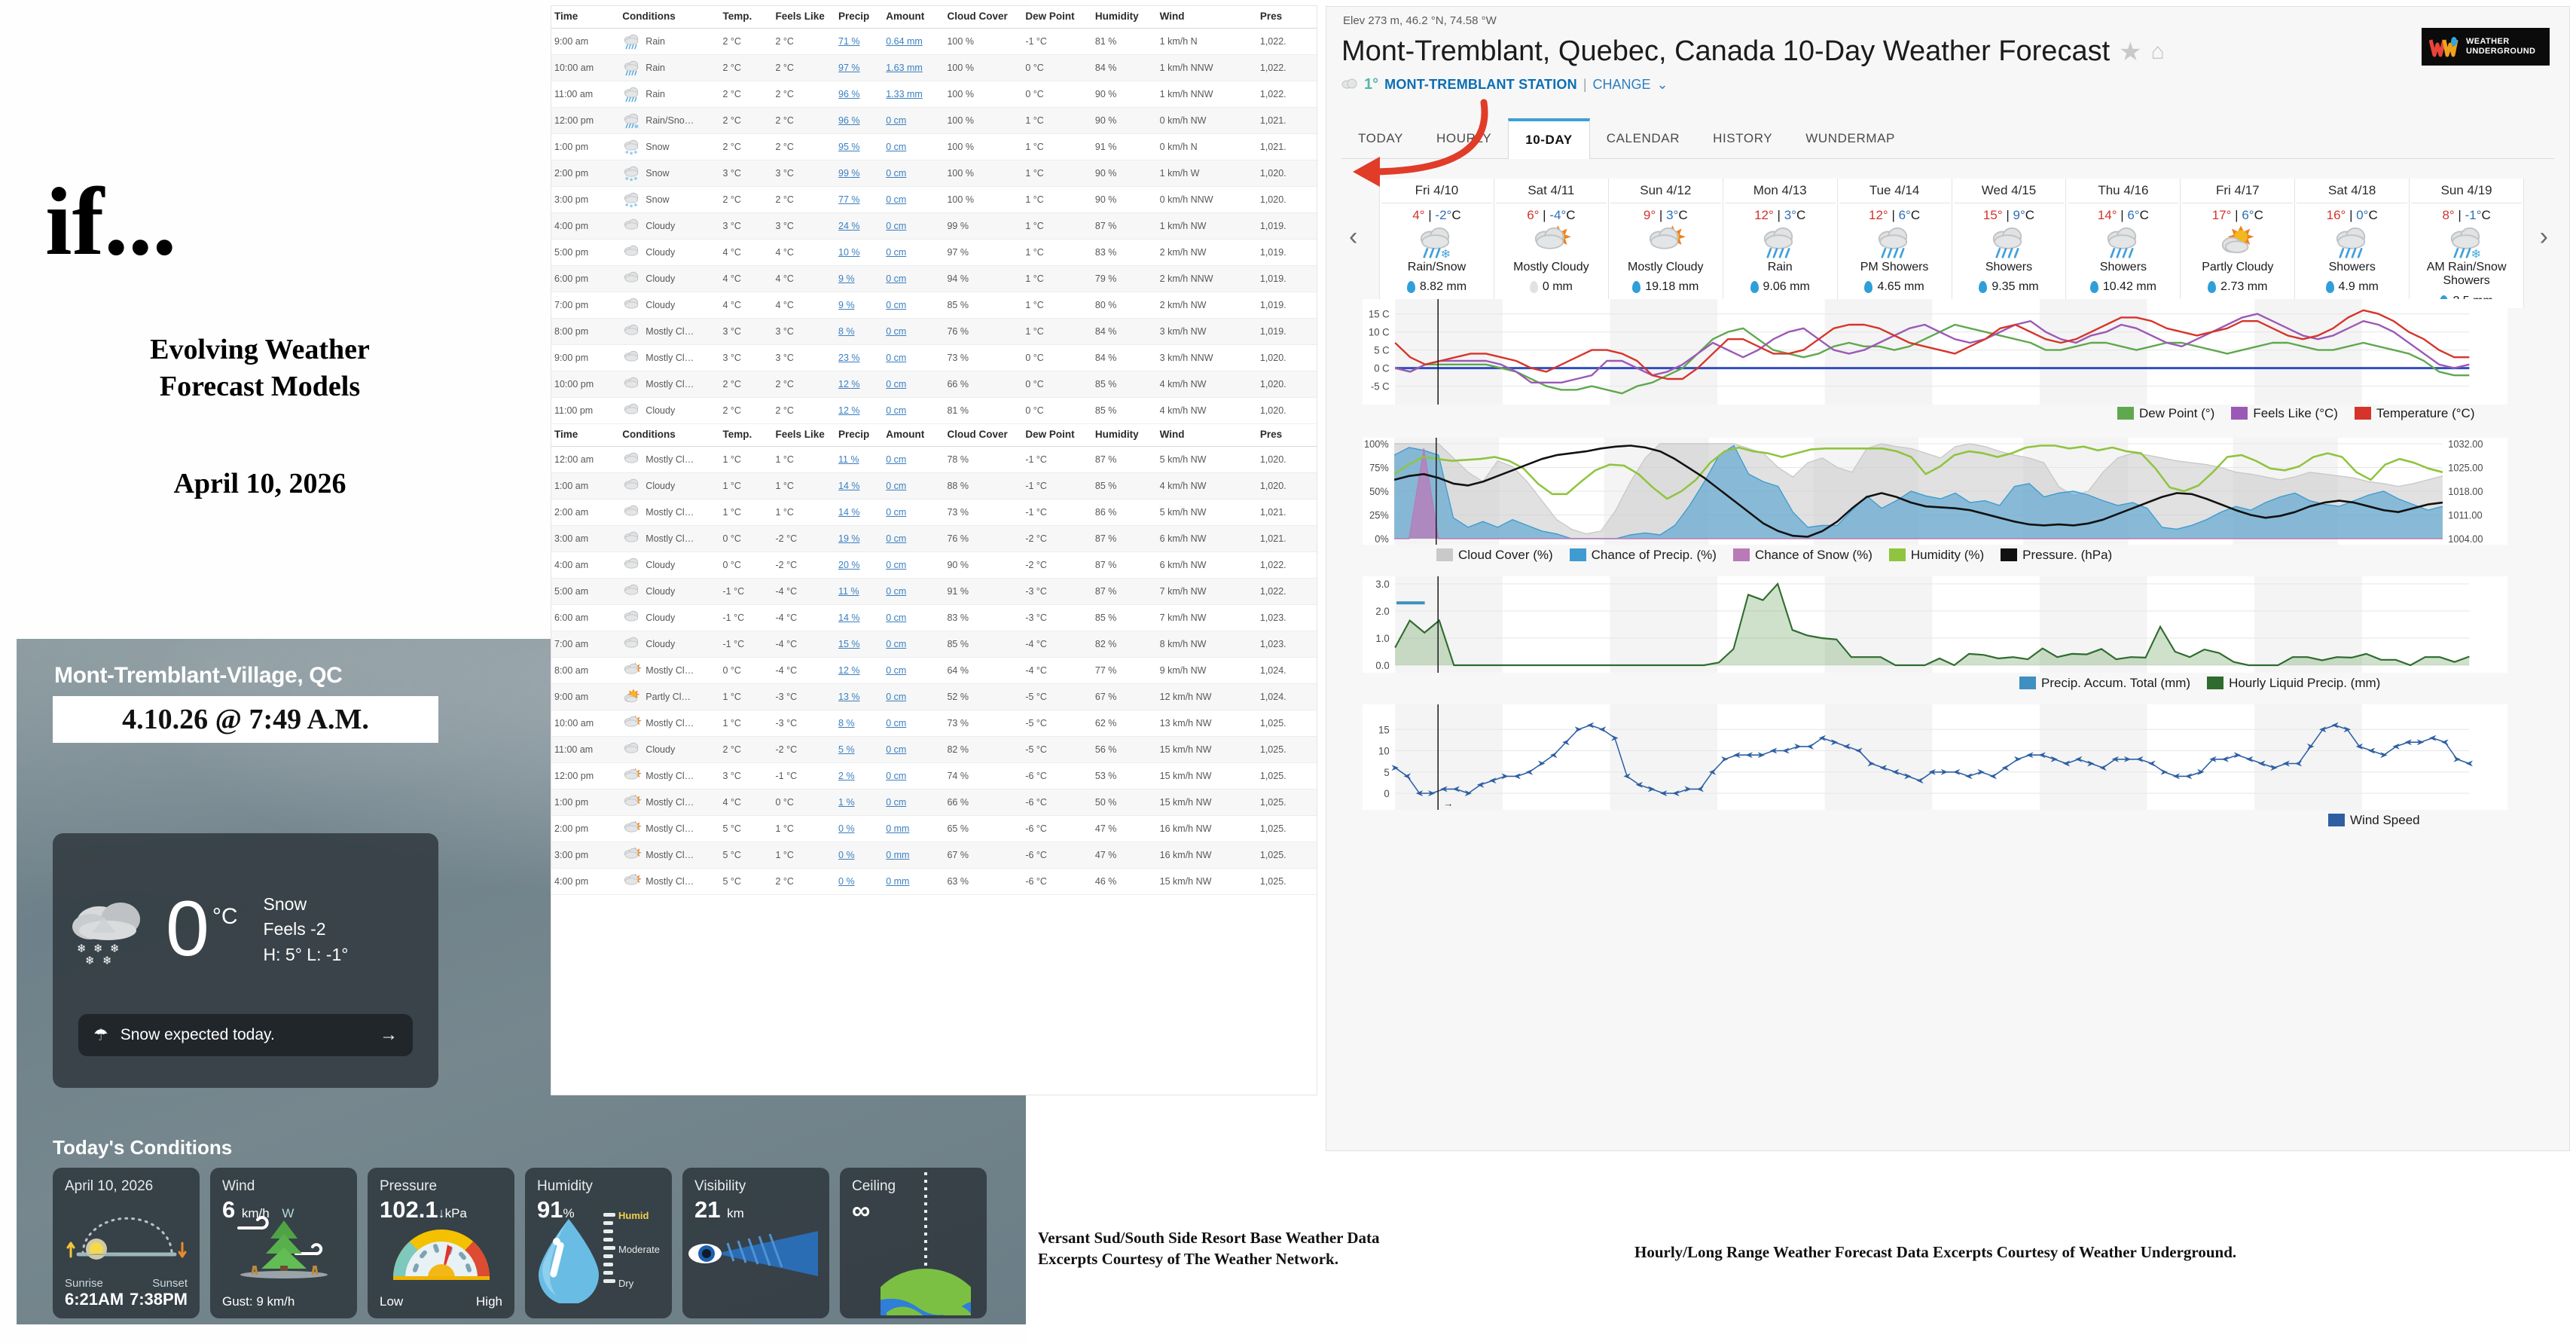 Image resolution: width=2576 pixels, height=1344 pixels. I want to click on cell-precip: 12 %, so click(860, 384).